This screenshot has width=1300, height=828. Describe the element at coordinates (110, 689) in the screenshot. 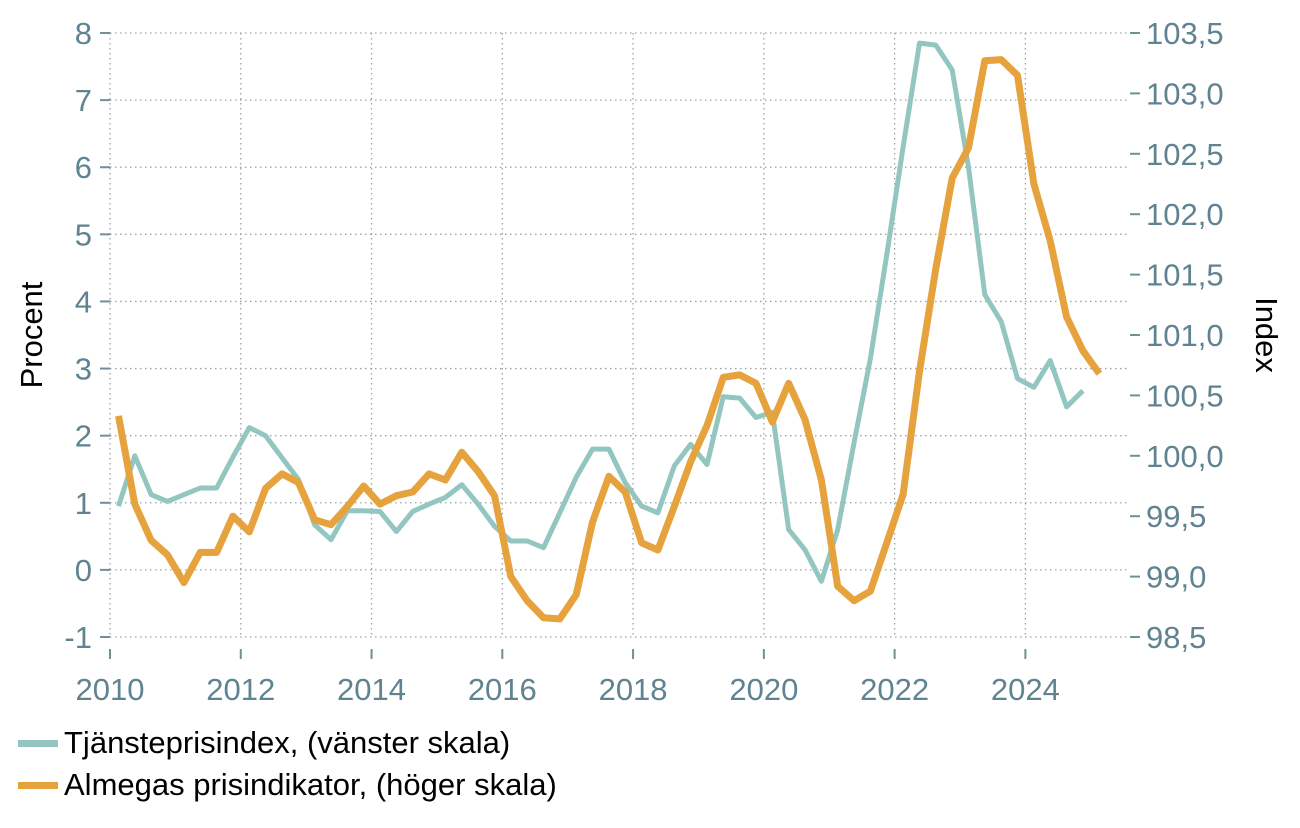

I see `x-tick-label: 2010` at that location.